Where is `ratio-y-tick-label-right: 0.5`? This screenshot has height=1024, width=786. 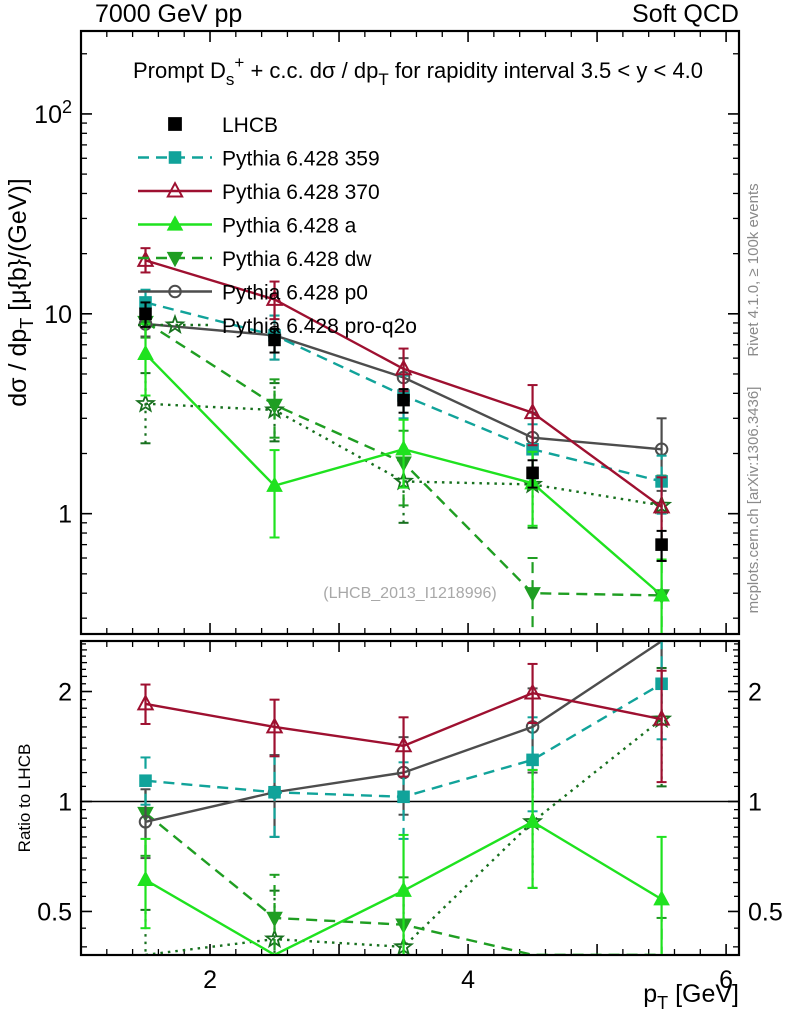 ratio-y-tick-label-right: 0.5 is located at coordinates (765, 912).